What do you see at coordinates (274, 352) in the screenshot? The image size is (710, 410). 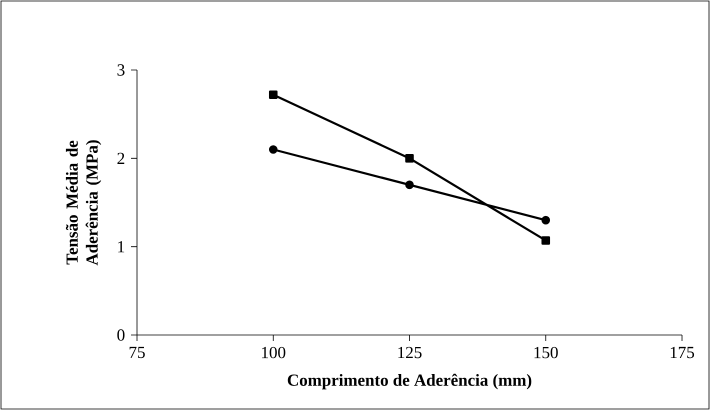 I see `x-tick-label: 100` at bounding box center [274, 352].